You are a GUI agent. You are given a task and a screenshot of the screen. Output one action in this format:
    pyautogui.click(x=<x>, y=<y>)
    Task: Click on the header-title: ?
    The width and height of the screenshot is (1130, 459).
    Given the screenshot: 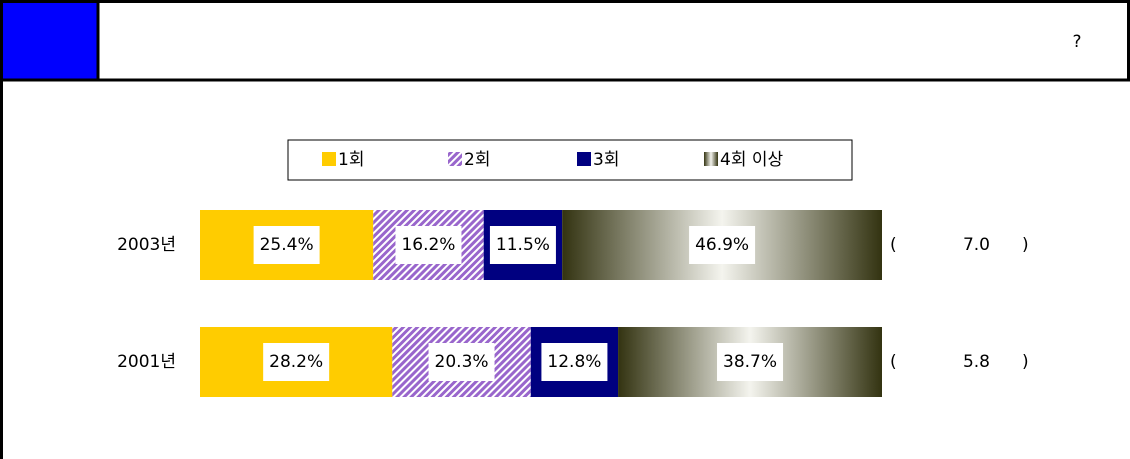 What is the action you would take?
    pyautogui.click(x=1076, y=42)
    